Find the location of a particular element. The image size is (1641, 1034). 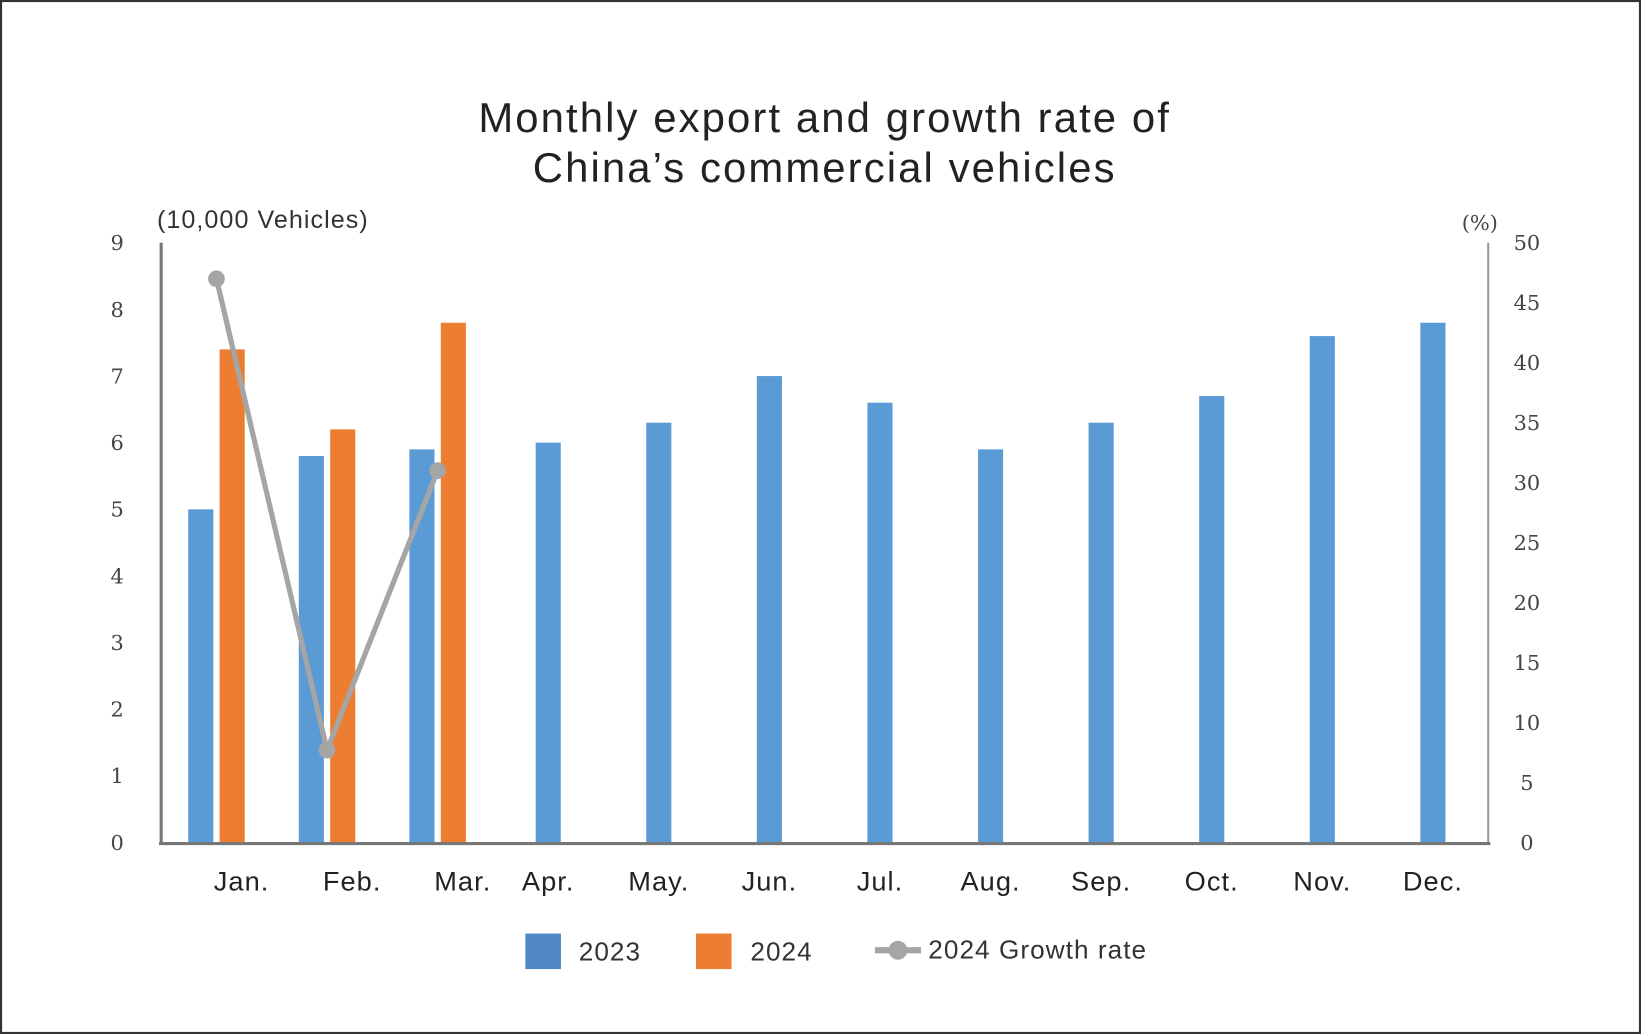

chart-title-line-1: Monthly export and growth rate of is located at coordinates (824, 117).